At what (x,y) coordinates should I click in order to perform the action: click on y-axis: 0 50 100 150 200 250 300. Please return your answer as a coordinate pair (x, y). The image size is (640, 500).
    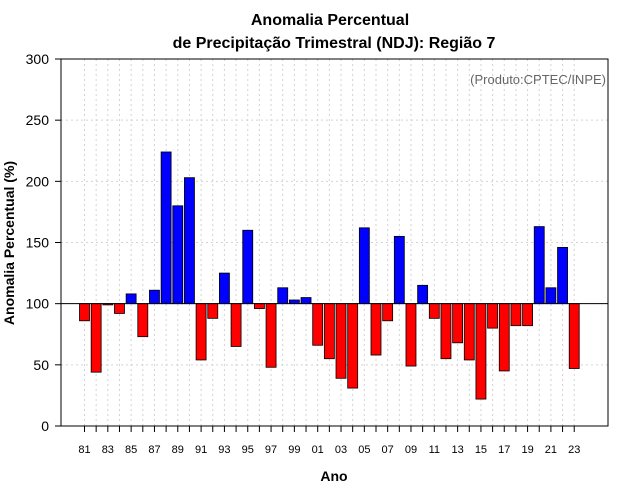
    Looking at the image, I should click on (43, 242).